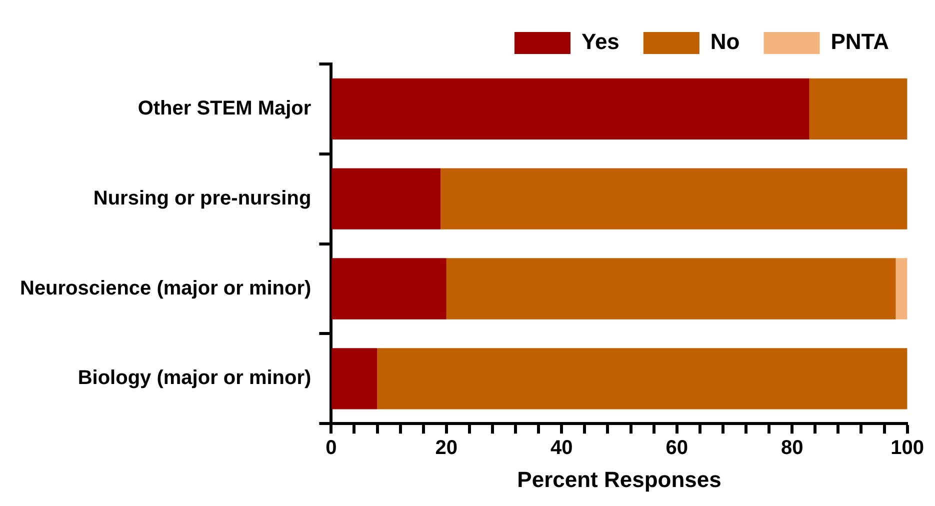 The image size is (935, 506). What do you see at coordinates (619, 479) in the screenshot?
I see `x-axis-title: Percent Responses` at bounding box center [619, 479].